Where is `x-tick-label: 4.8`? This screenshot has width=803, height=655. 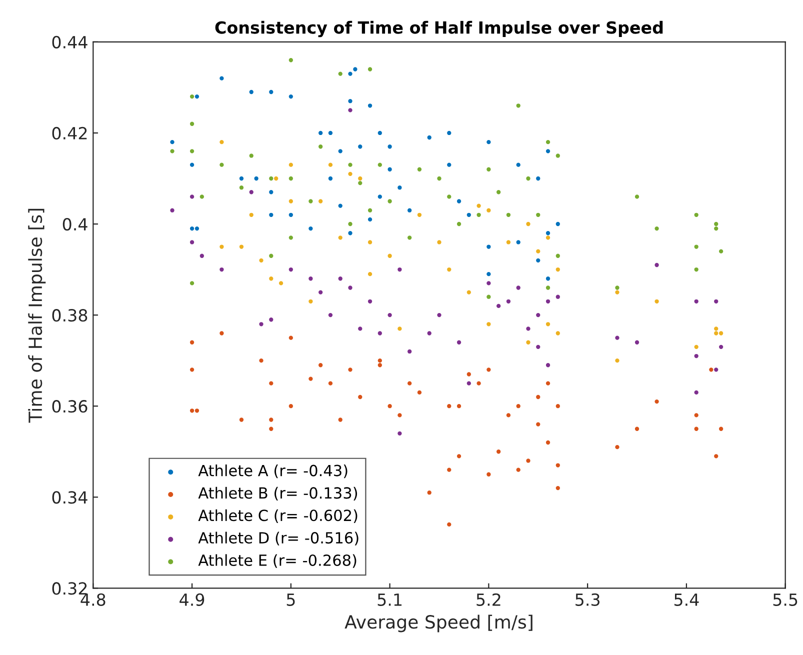
x-tick-label: 4.8 is located at coordinates (93, 599).